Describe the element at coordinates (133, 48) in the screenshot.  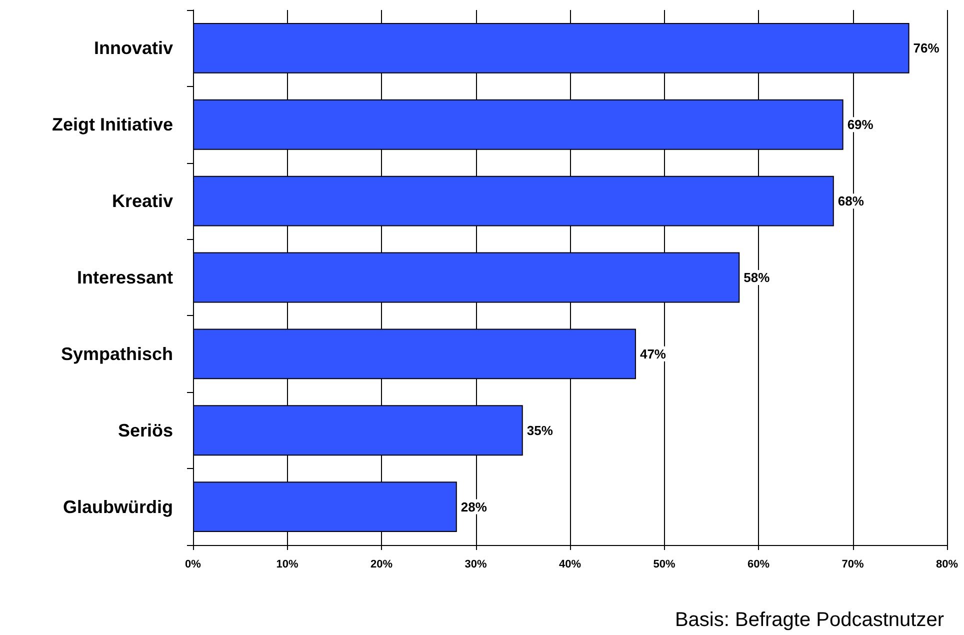
I see `y-tick-label: Innovativ` at that location.